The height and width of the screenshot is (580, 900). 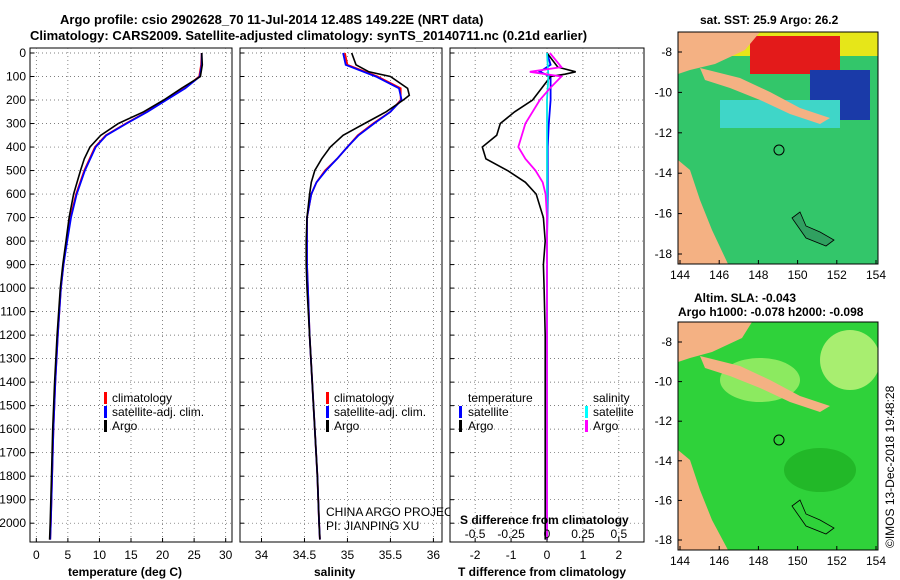 I want to click on s-tick-label: -0.5, so click(x=475, y=534).